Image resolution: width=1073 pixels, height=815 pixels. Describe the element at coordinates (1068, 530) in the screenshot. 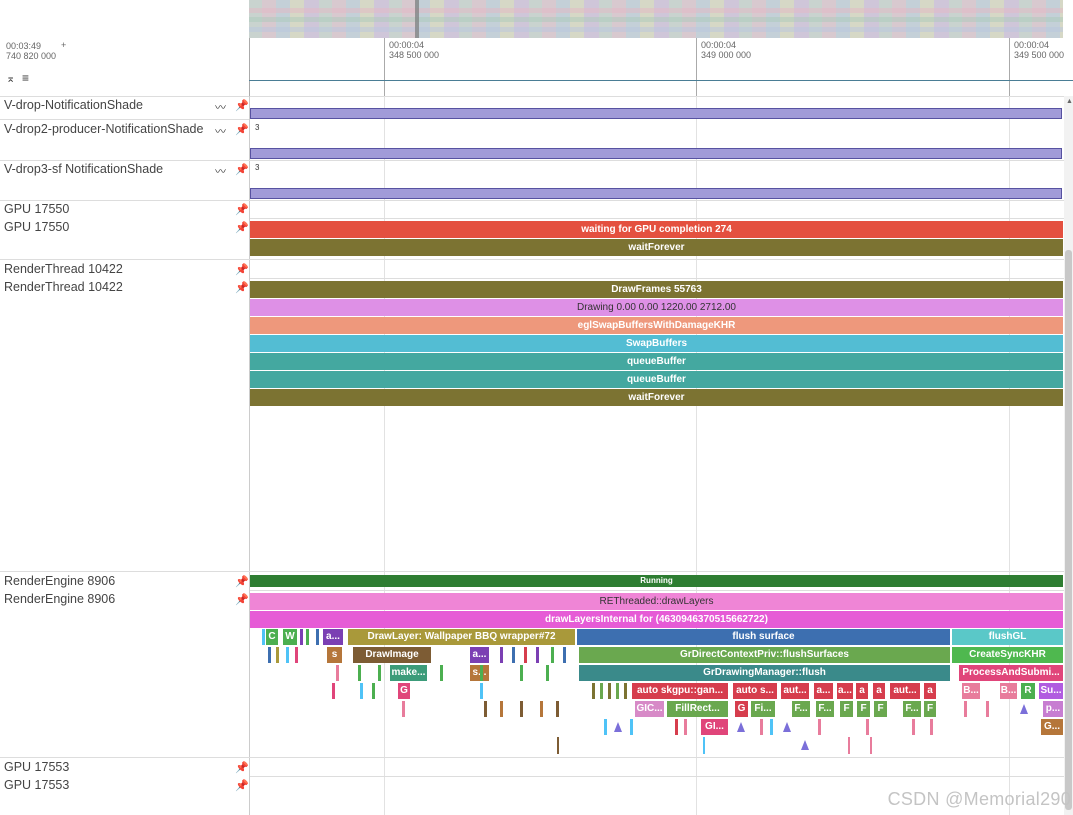

I see `scrollbar-thumb` at that location.